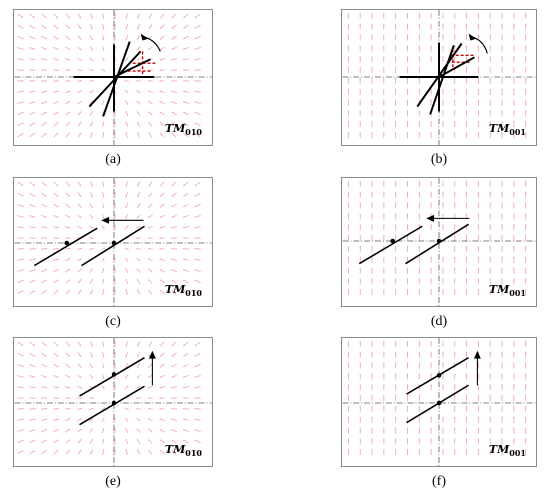 This screenshot has height=501, width=550. What do you see at coordinates (113, 242) in the screenshot?
I see `panel-c: TM010` at bounding box center [113, 242].